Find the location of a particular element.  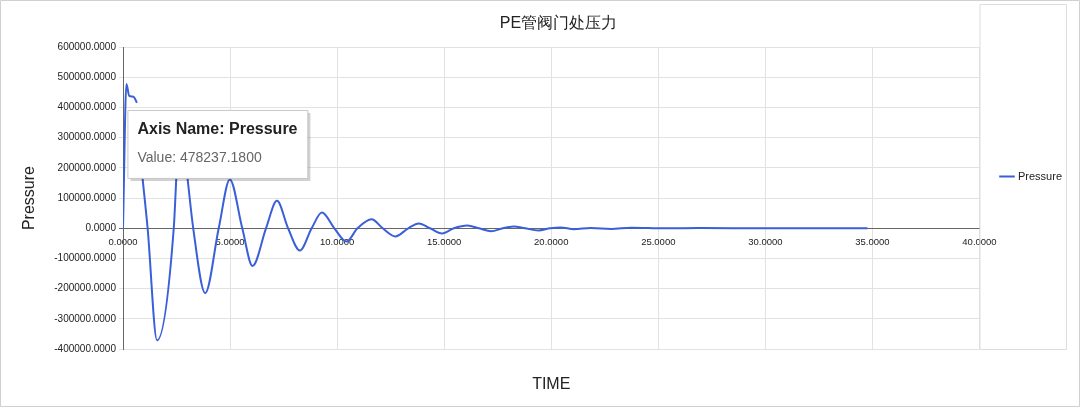

x-tick-label: 10.0000 is located at coordinates (337, 241).